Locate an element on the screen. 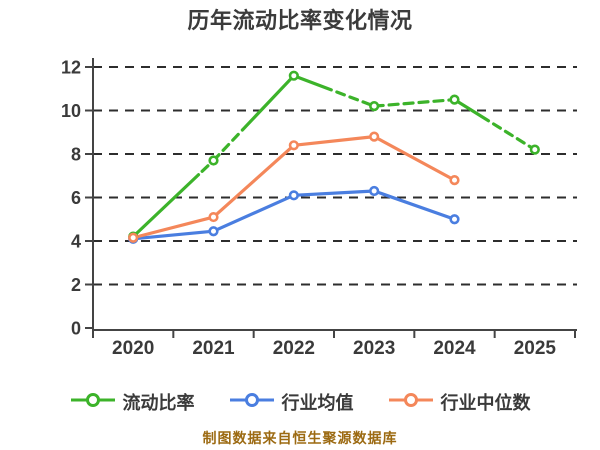  legend-item-industry-median: 行业中位数 is located at coordinates (459, 402).